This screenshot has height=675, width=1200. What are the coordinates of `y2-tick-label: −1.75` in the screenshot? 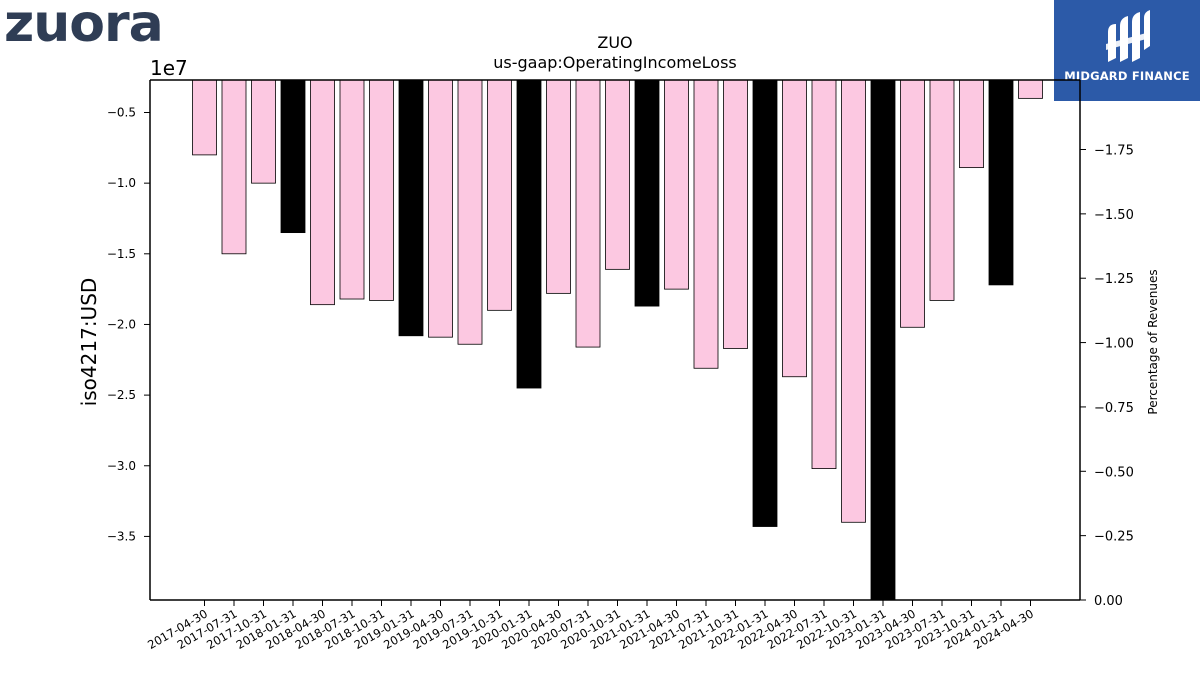 It's located at (1114, 151).